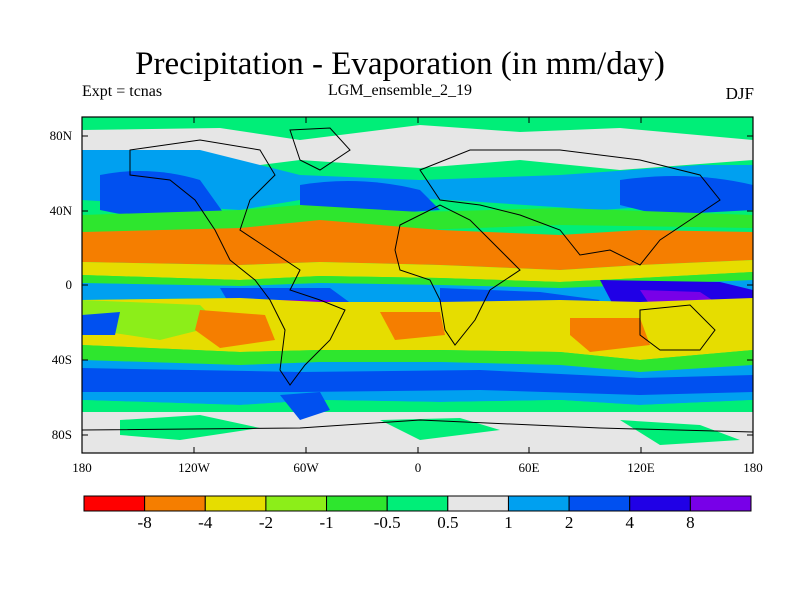 The height and width of the screenshot is (600, 800). Describe the element at coordinates (82, 467) in the screenshot. I see `lon-label-180w: 180` at that location.